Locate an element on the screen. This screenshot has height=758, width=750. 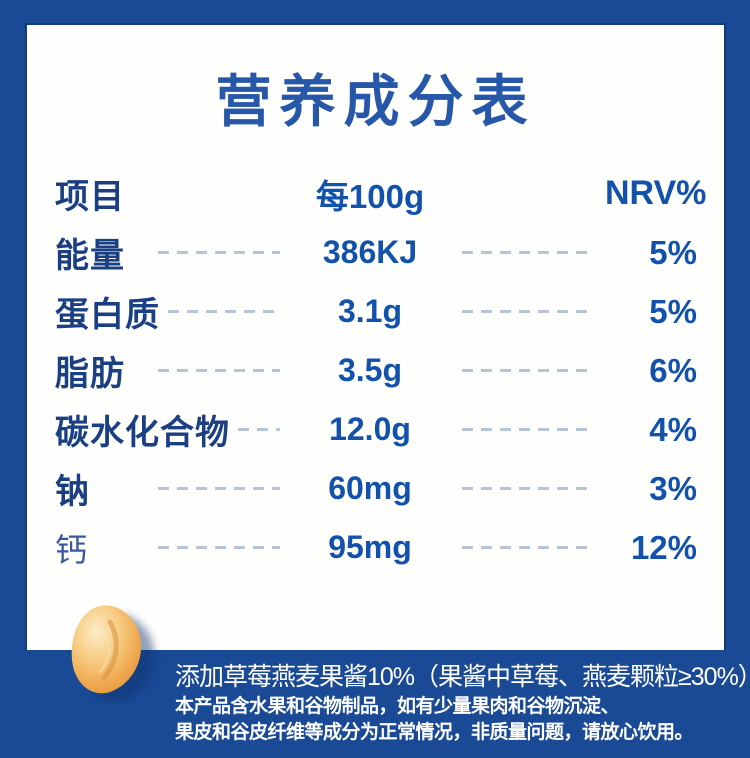
footer-disclaimer-line-1: 本产品含水果和谷物制品，如有少量果肉和谷物沉淀、 is located at coordinates (397, 706).